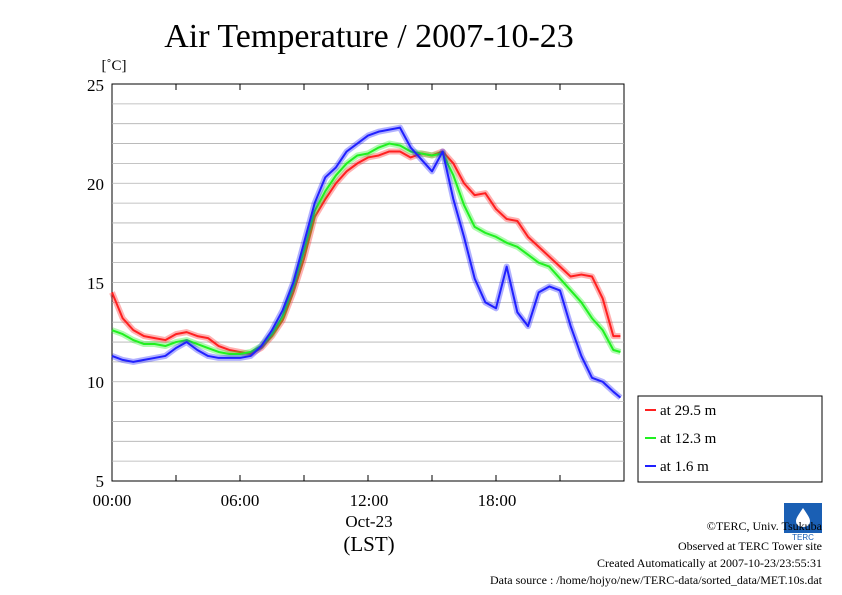 The height and width of the screenshot is (595, 842). I want to click on y-tick-label: 5, so click(100, 481).